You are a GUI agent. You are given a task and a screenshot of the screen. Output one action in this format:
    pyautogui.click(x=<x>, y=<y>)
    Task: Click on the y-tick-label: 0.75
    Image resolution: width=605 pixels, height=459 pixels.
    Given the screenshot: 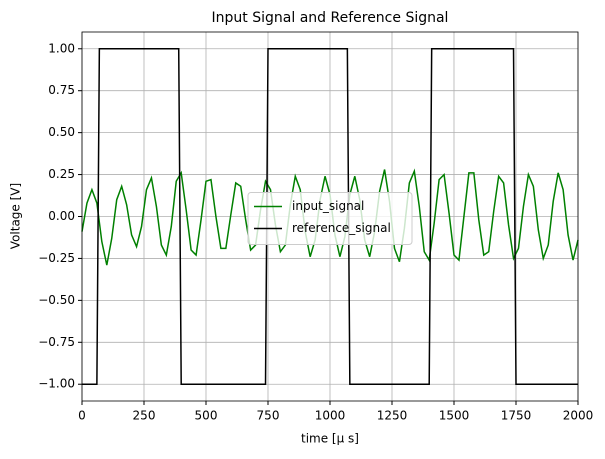 What is the action you would take?
    pyautogui.click(x=61, y=90)
    